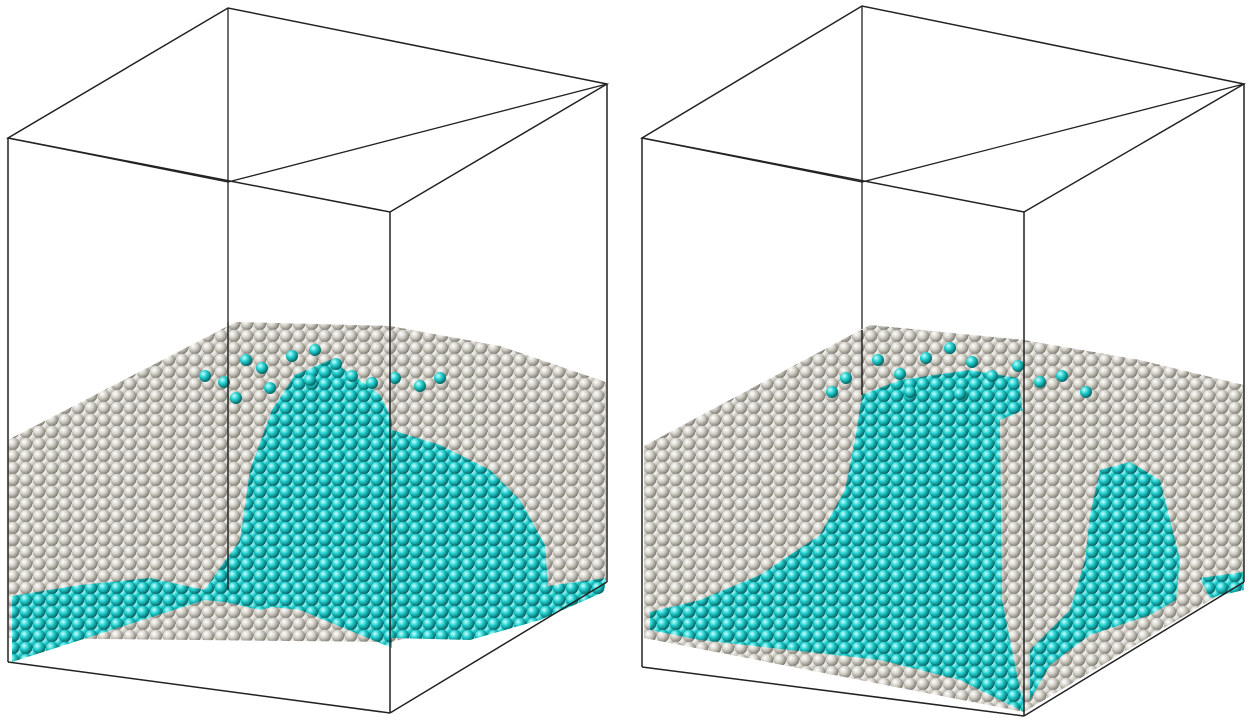  What do you see at coordinates (499, 535) in the screenshot?
I see `left-cyan-right-lobe` at bounding box center [499, 535].